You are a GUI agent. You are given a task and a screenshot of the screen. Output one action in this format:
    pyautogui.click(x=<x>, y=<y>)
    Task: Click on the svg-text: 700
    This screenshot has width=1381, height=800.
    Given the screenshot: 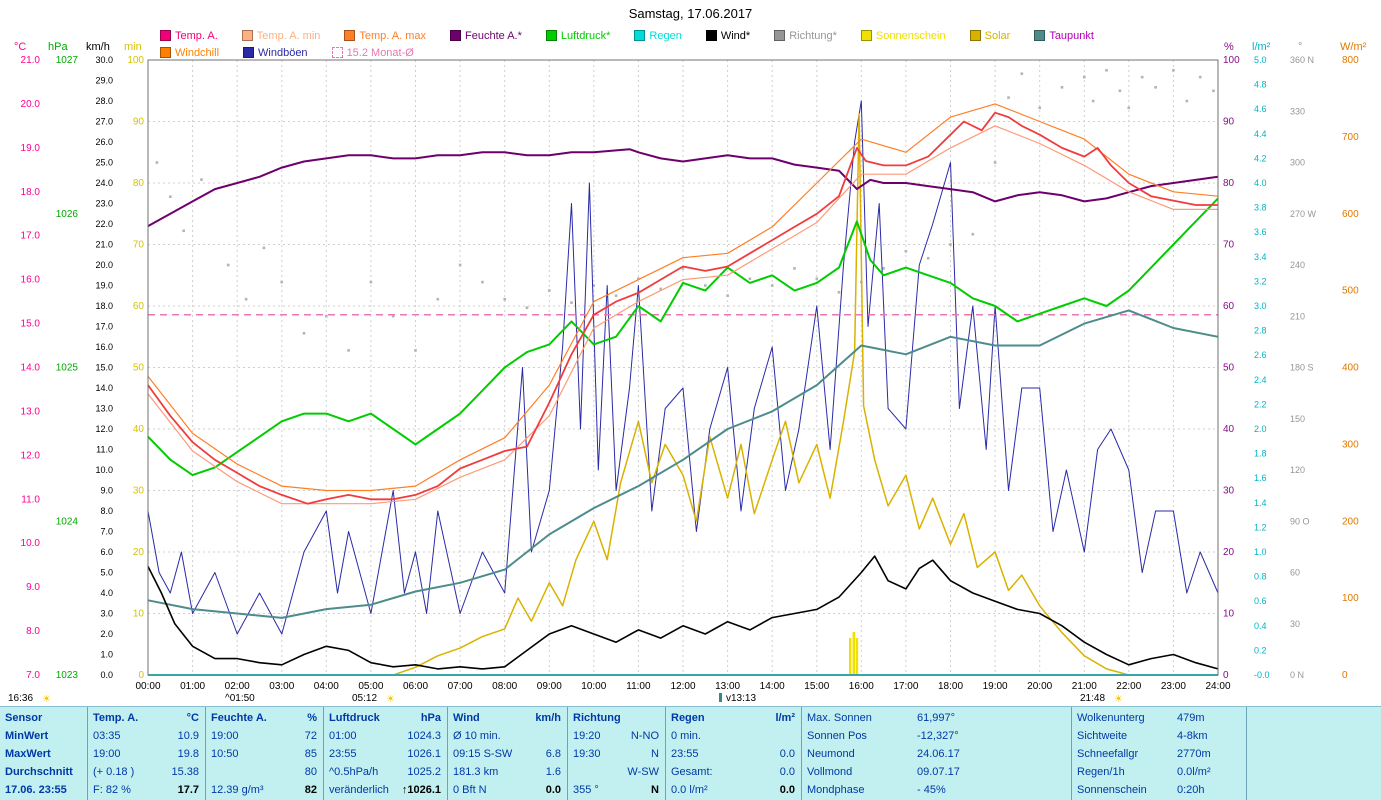 What is the action you would take?
    pyautogui.click(x=1350, y=137)
    